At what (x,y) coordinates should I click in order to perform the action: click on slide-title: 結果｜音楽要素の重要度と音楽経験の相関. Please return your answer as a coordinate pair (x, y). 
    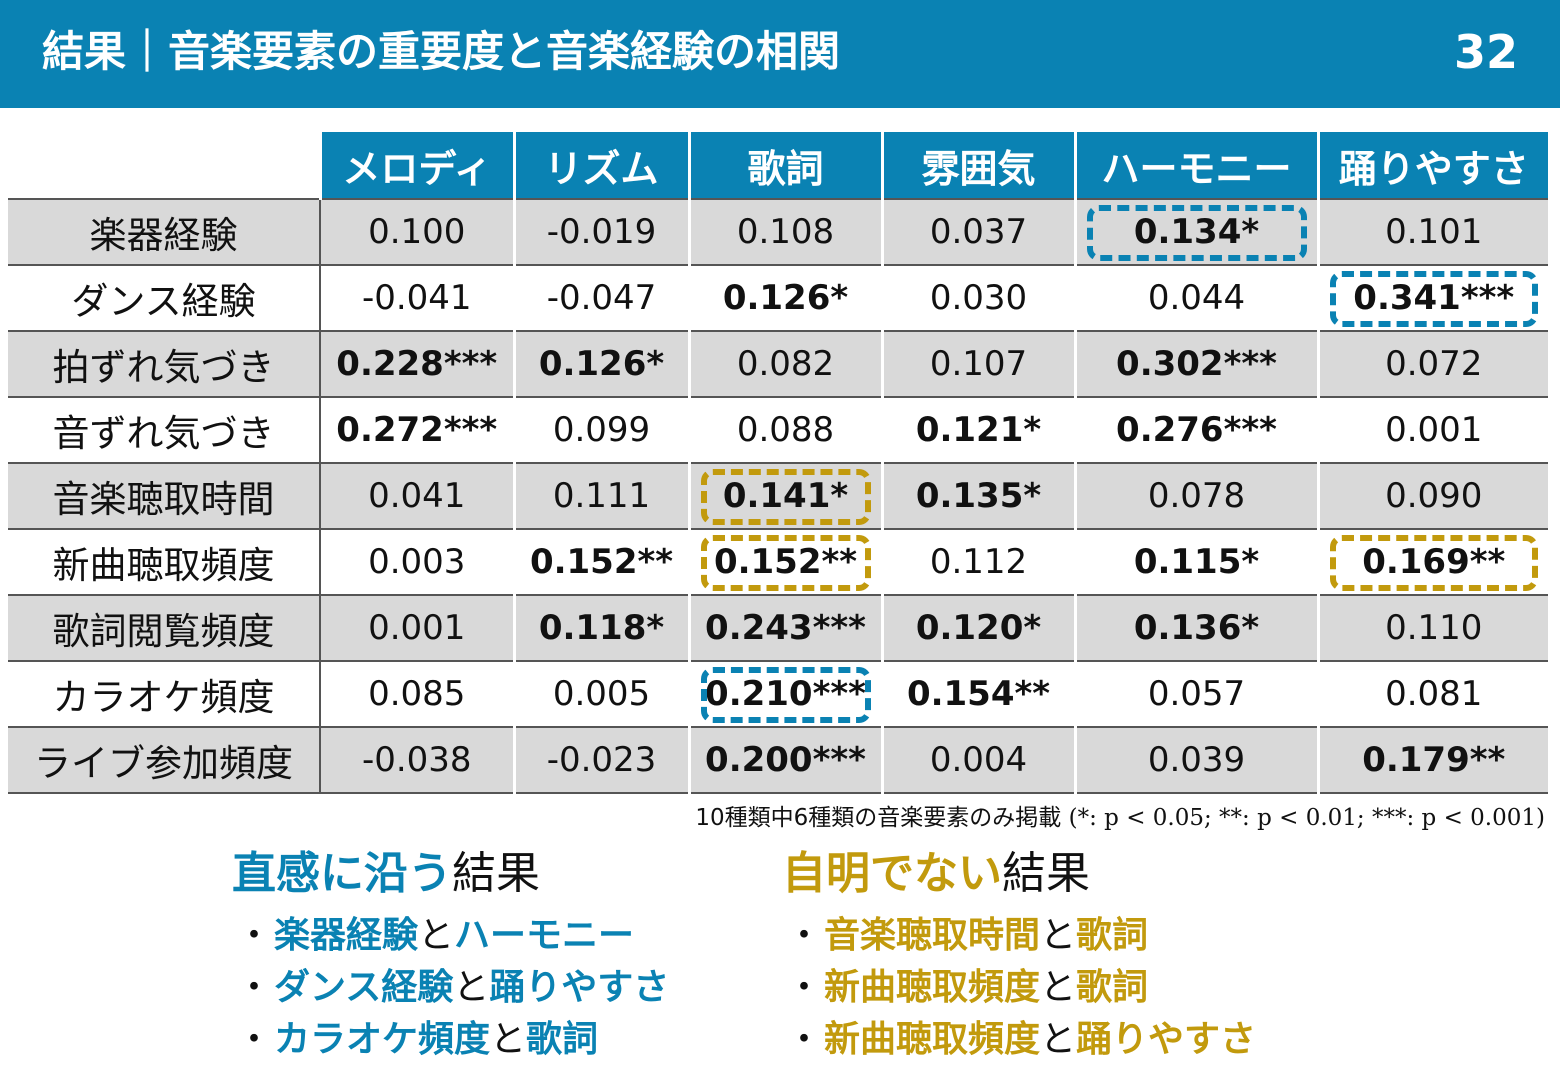
    Looking at the image, I should click on (441, 51).